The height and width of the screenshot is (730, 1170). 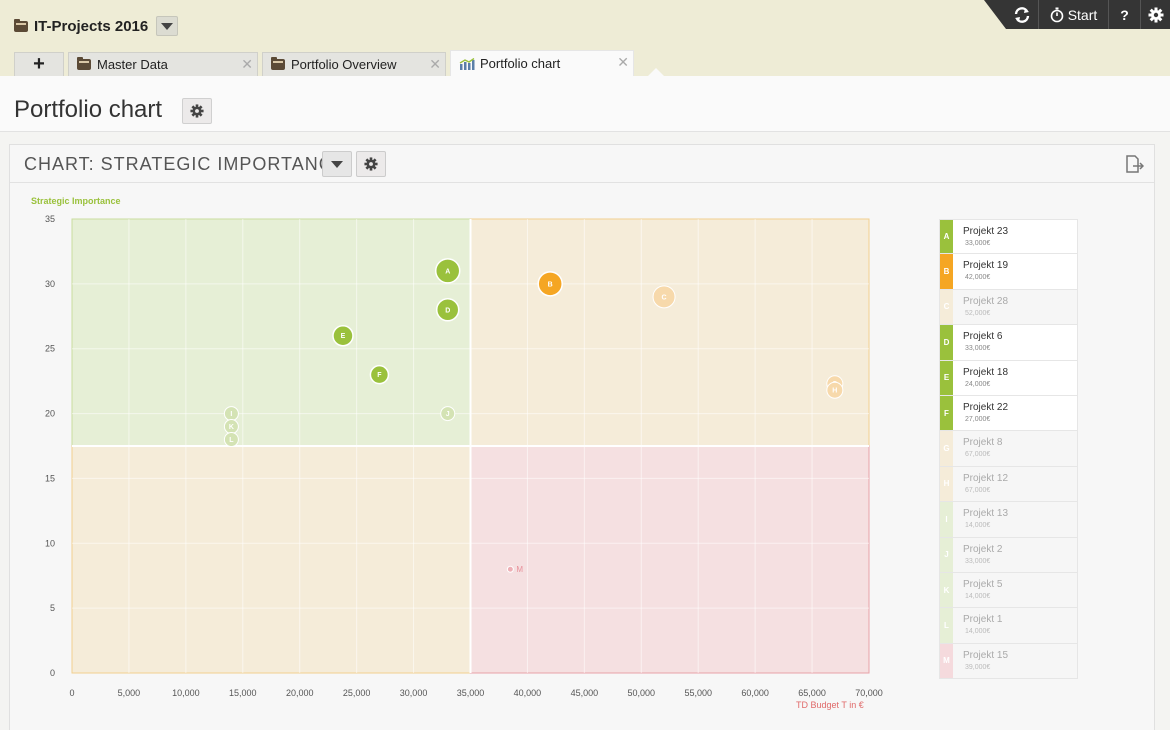 I want to click on legend-project-budget: 67,000€, so click(x=978, y=455).